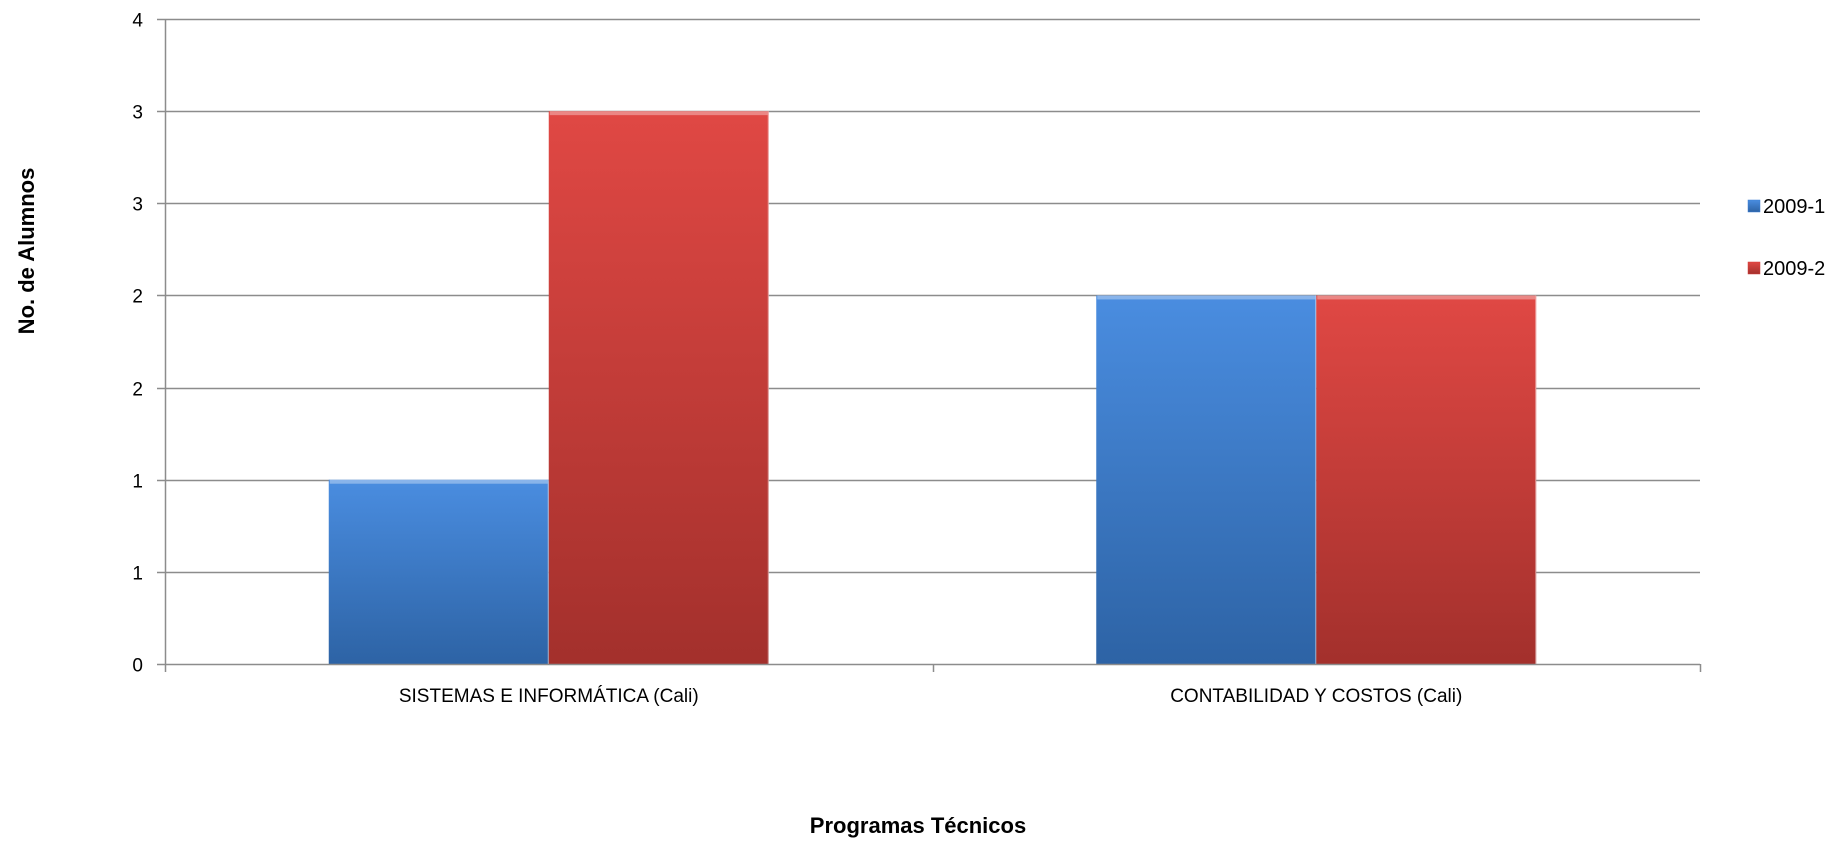 This screenshot has width=1841, height=841. What do you see at coordinates (26, 251) in the screenshot?
I see `y-axis-title: No. de Alumnos` at bounding box center [26, 251].